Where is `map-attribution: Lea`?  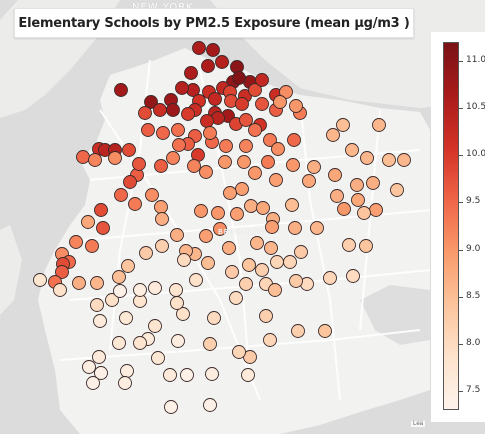 map-attribution: Lea is located at coordinates (418, 424).